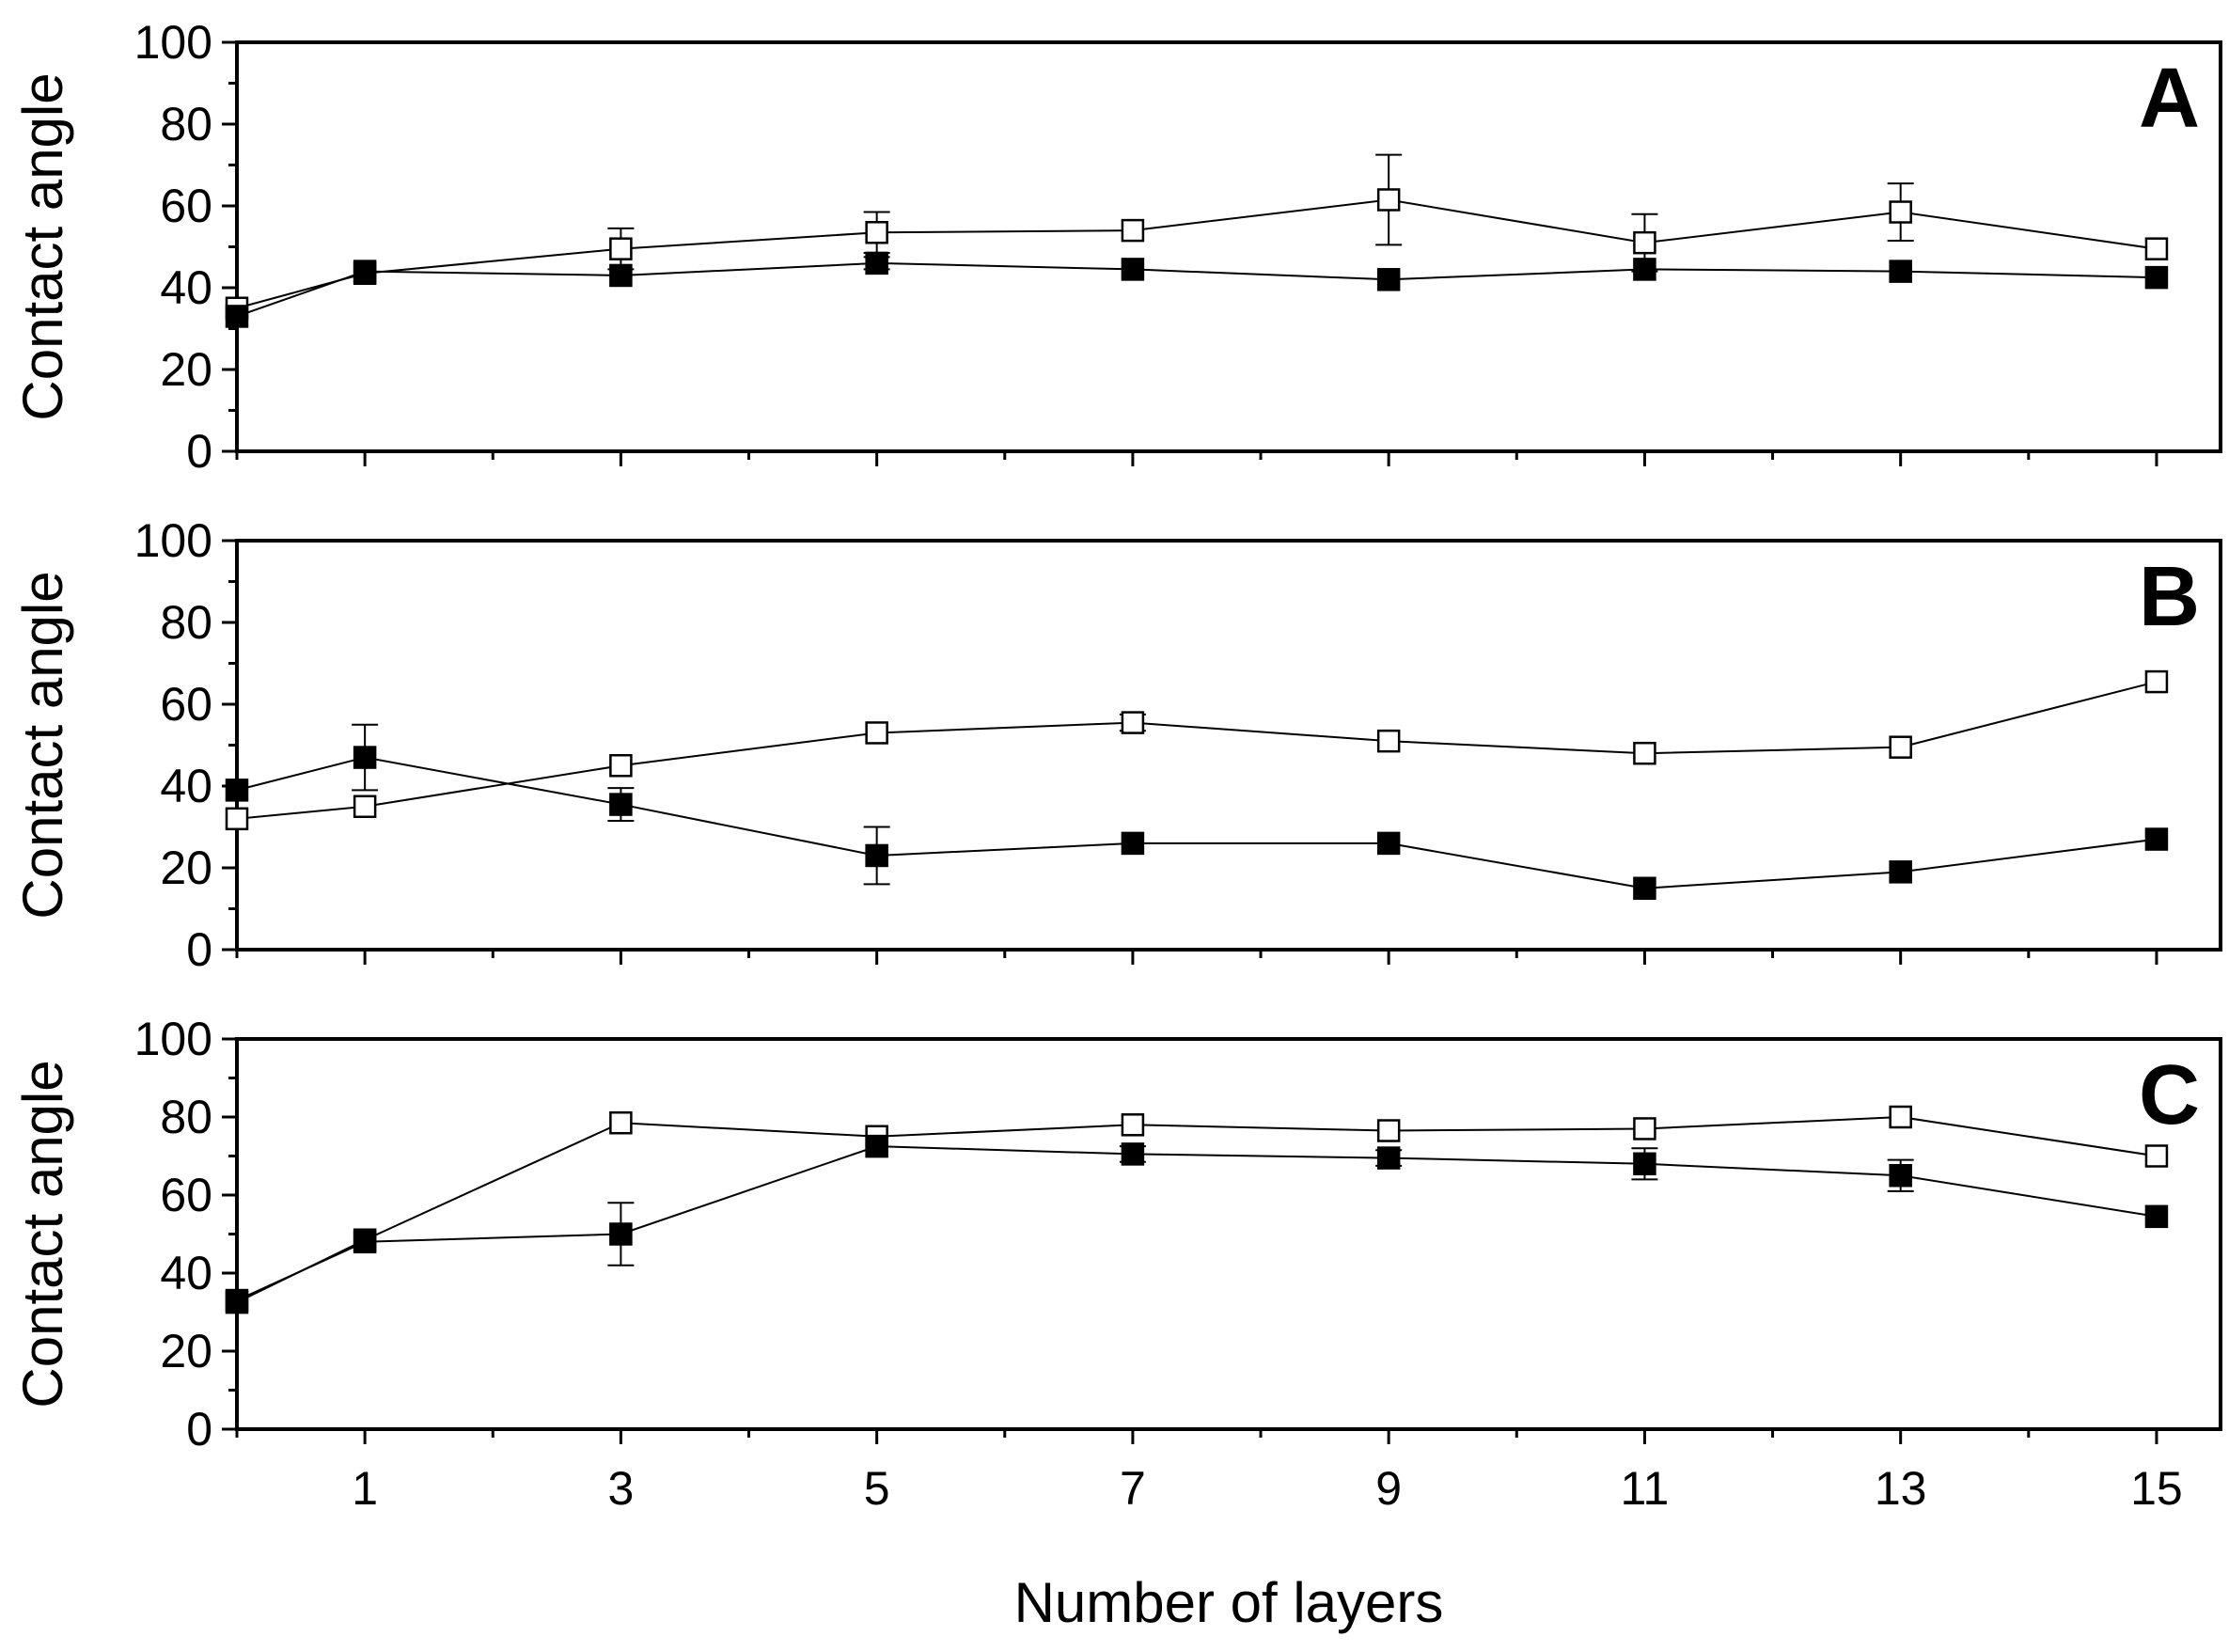 This screenshot has width=2229, height=1652. What do you see at coordinates (2156, 1489) in the screenshot?
I see `x-tick-label: 15` at bounding box center [2156, 1489].